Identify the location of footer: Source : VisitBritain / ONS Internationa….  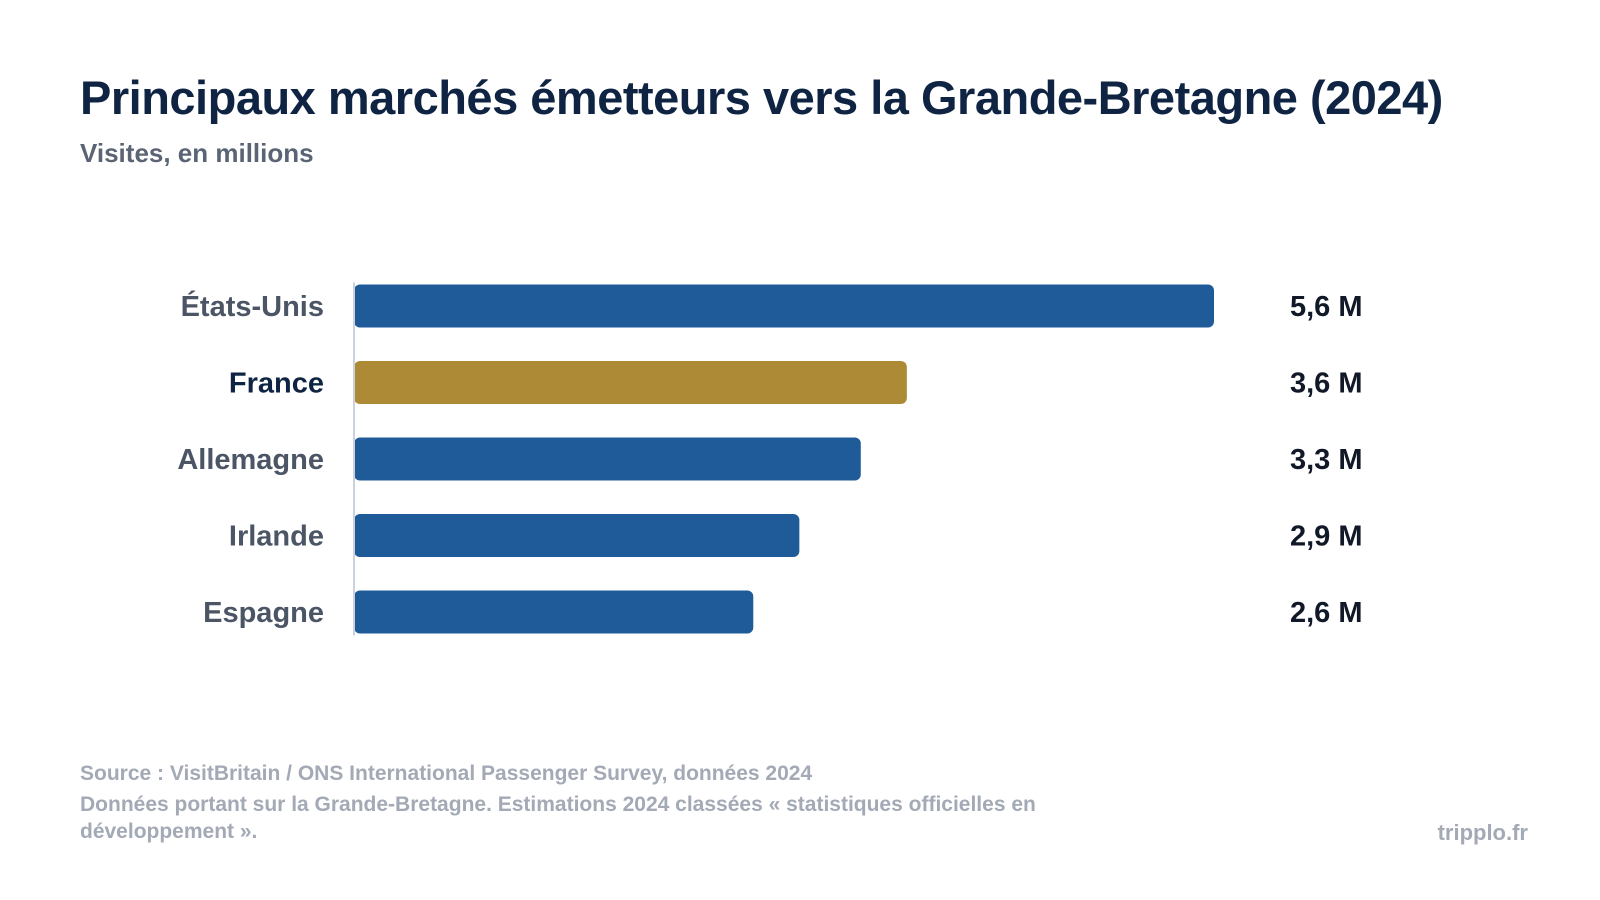
(620, 802).